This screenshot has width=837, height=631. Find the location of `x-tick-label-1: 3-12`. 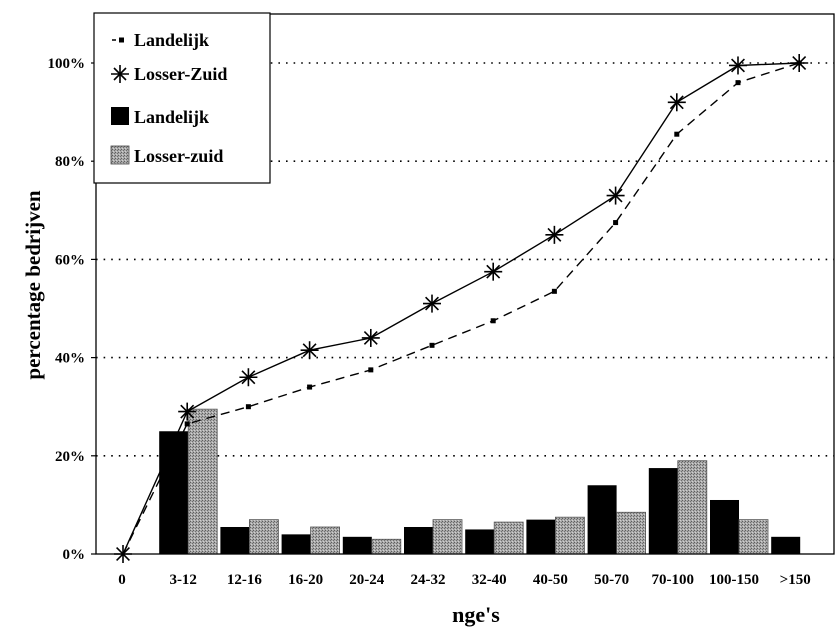

x-tick-label-1: 3-12 is located at coordinates (183, 580).